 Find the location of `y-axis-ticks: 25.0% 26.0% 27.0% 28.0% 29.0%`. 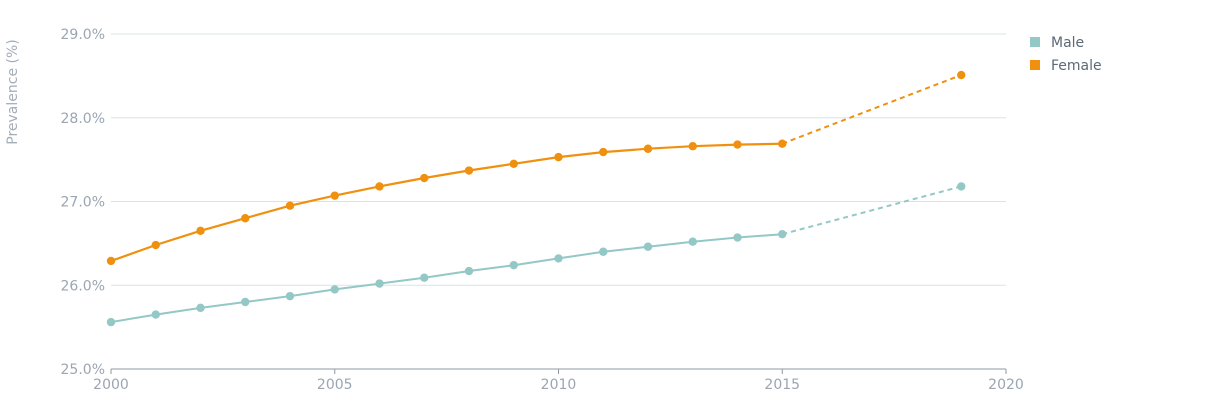

y-axis-ticks: 25.0% 26.0% 27.0% 28.0% 29.0% is located at coordinates (83, 202).